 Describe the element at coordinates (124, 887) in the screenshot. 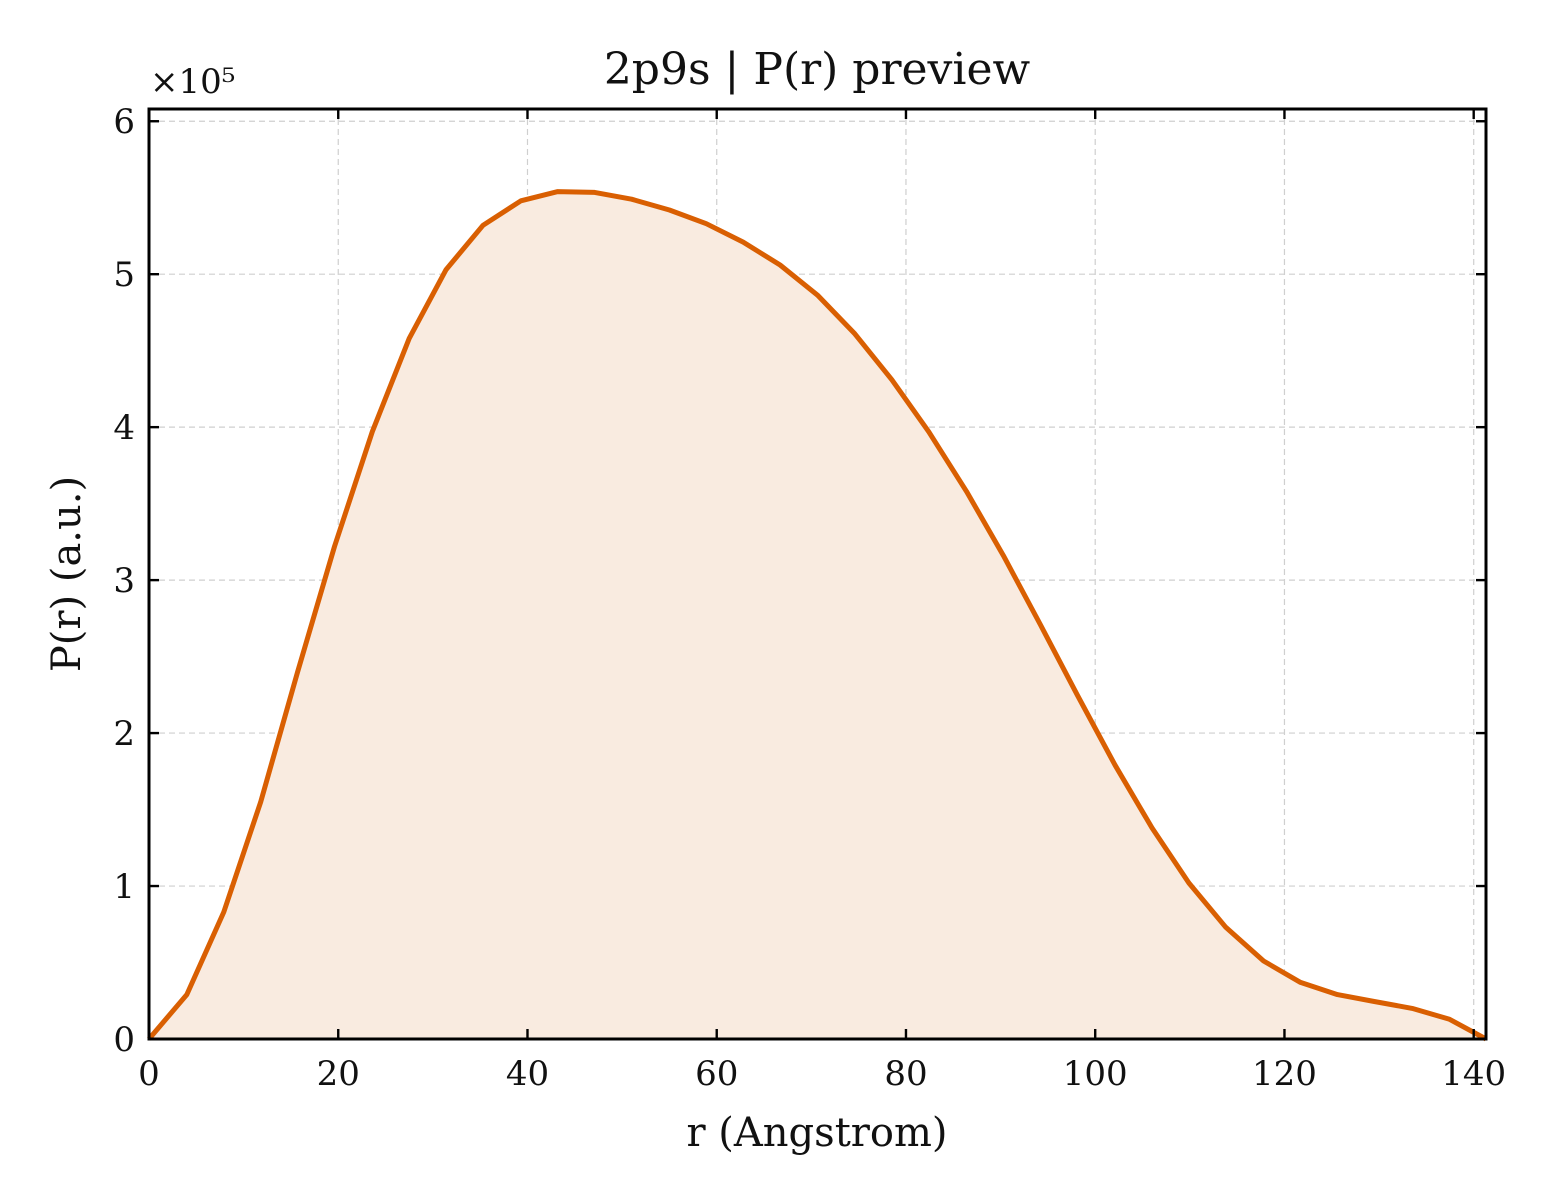

I see `y-tick-label: 1` at that location.